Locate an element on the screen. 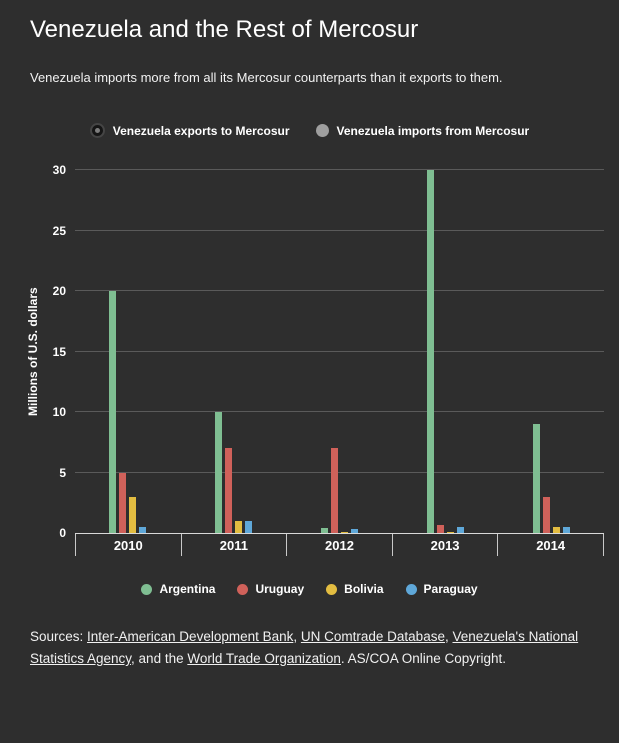 This screenshot has height=743, width=619. x-axis-label-2011: 2011 is located at coordinates (233, 545).